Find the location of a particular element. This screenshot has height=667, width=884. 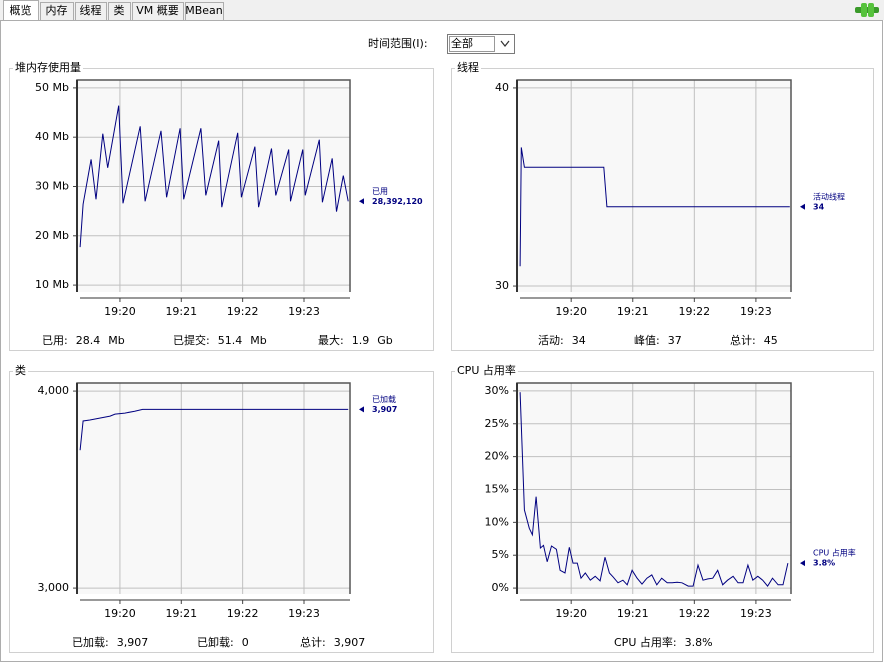

y-tick-label: 20 Mb is located at coordinates (52, 235).